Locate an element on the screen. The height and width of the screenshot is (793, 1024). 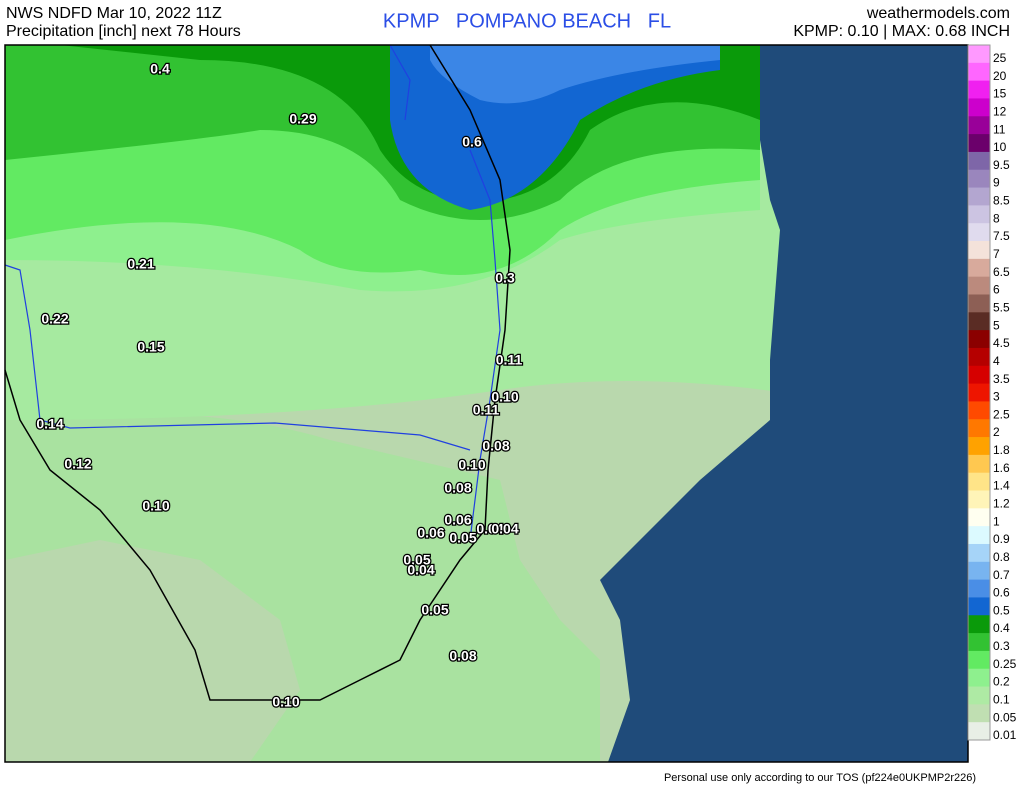
legend-label: 8.5 is located at coordinates (1001, 201).